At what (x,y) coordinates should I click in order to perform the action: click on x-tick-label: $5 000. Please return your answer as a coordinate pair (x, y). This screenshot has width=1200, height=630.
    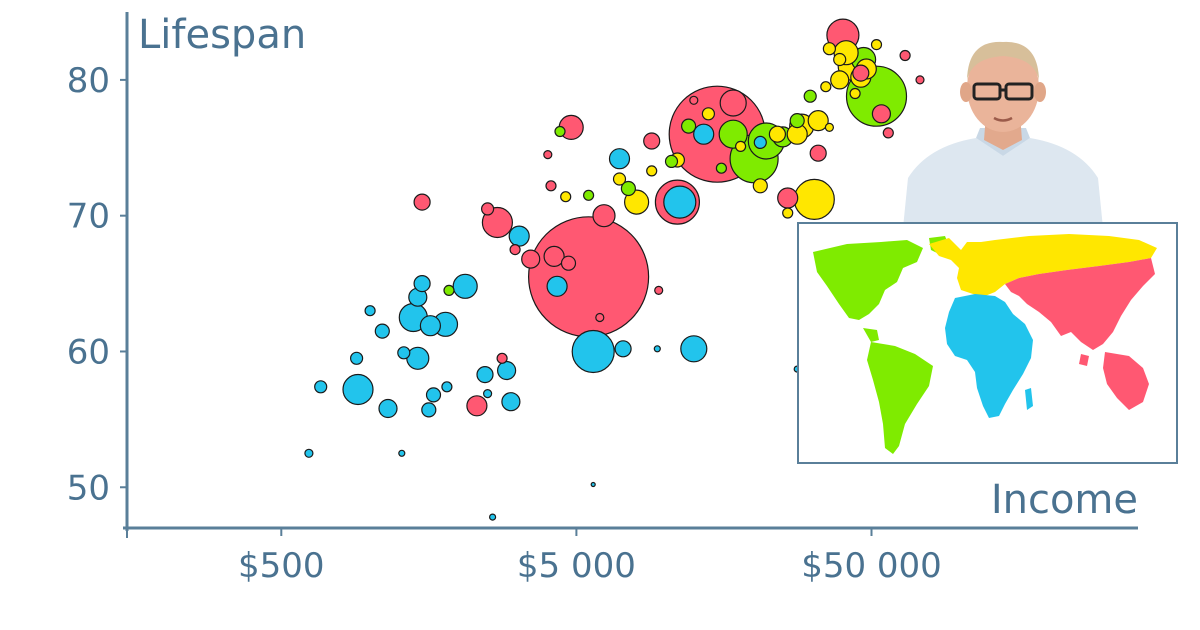
    Looking at the image, I should click on (576, 566).